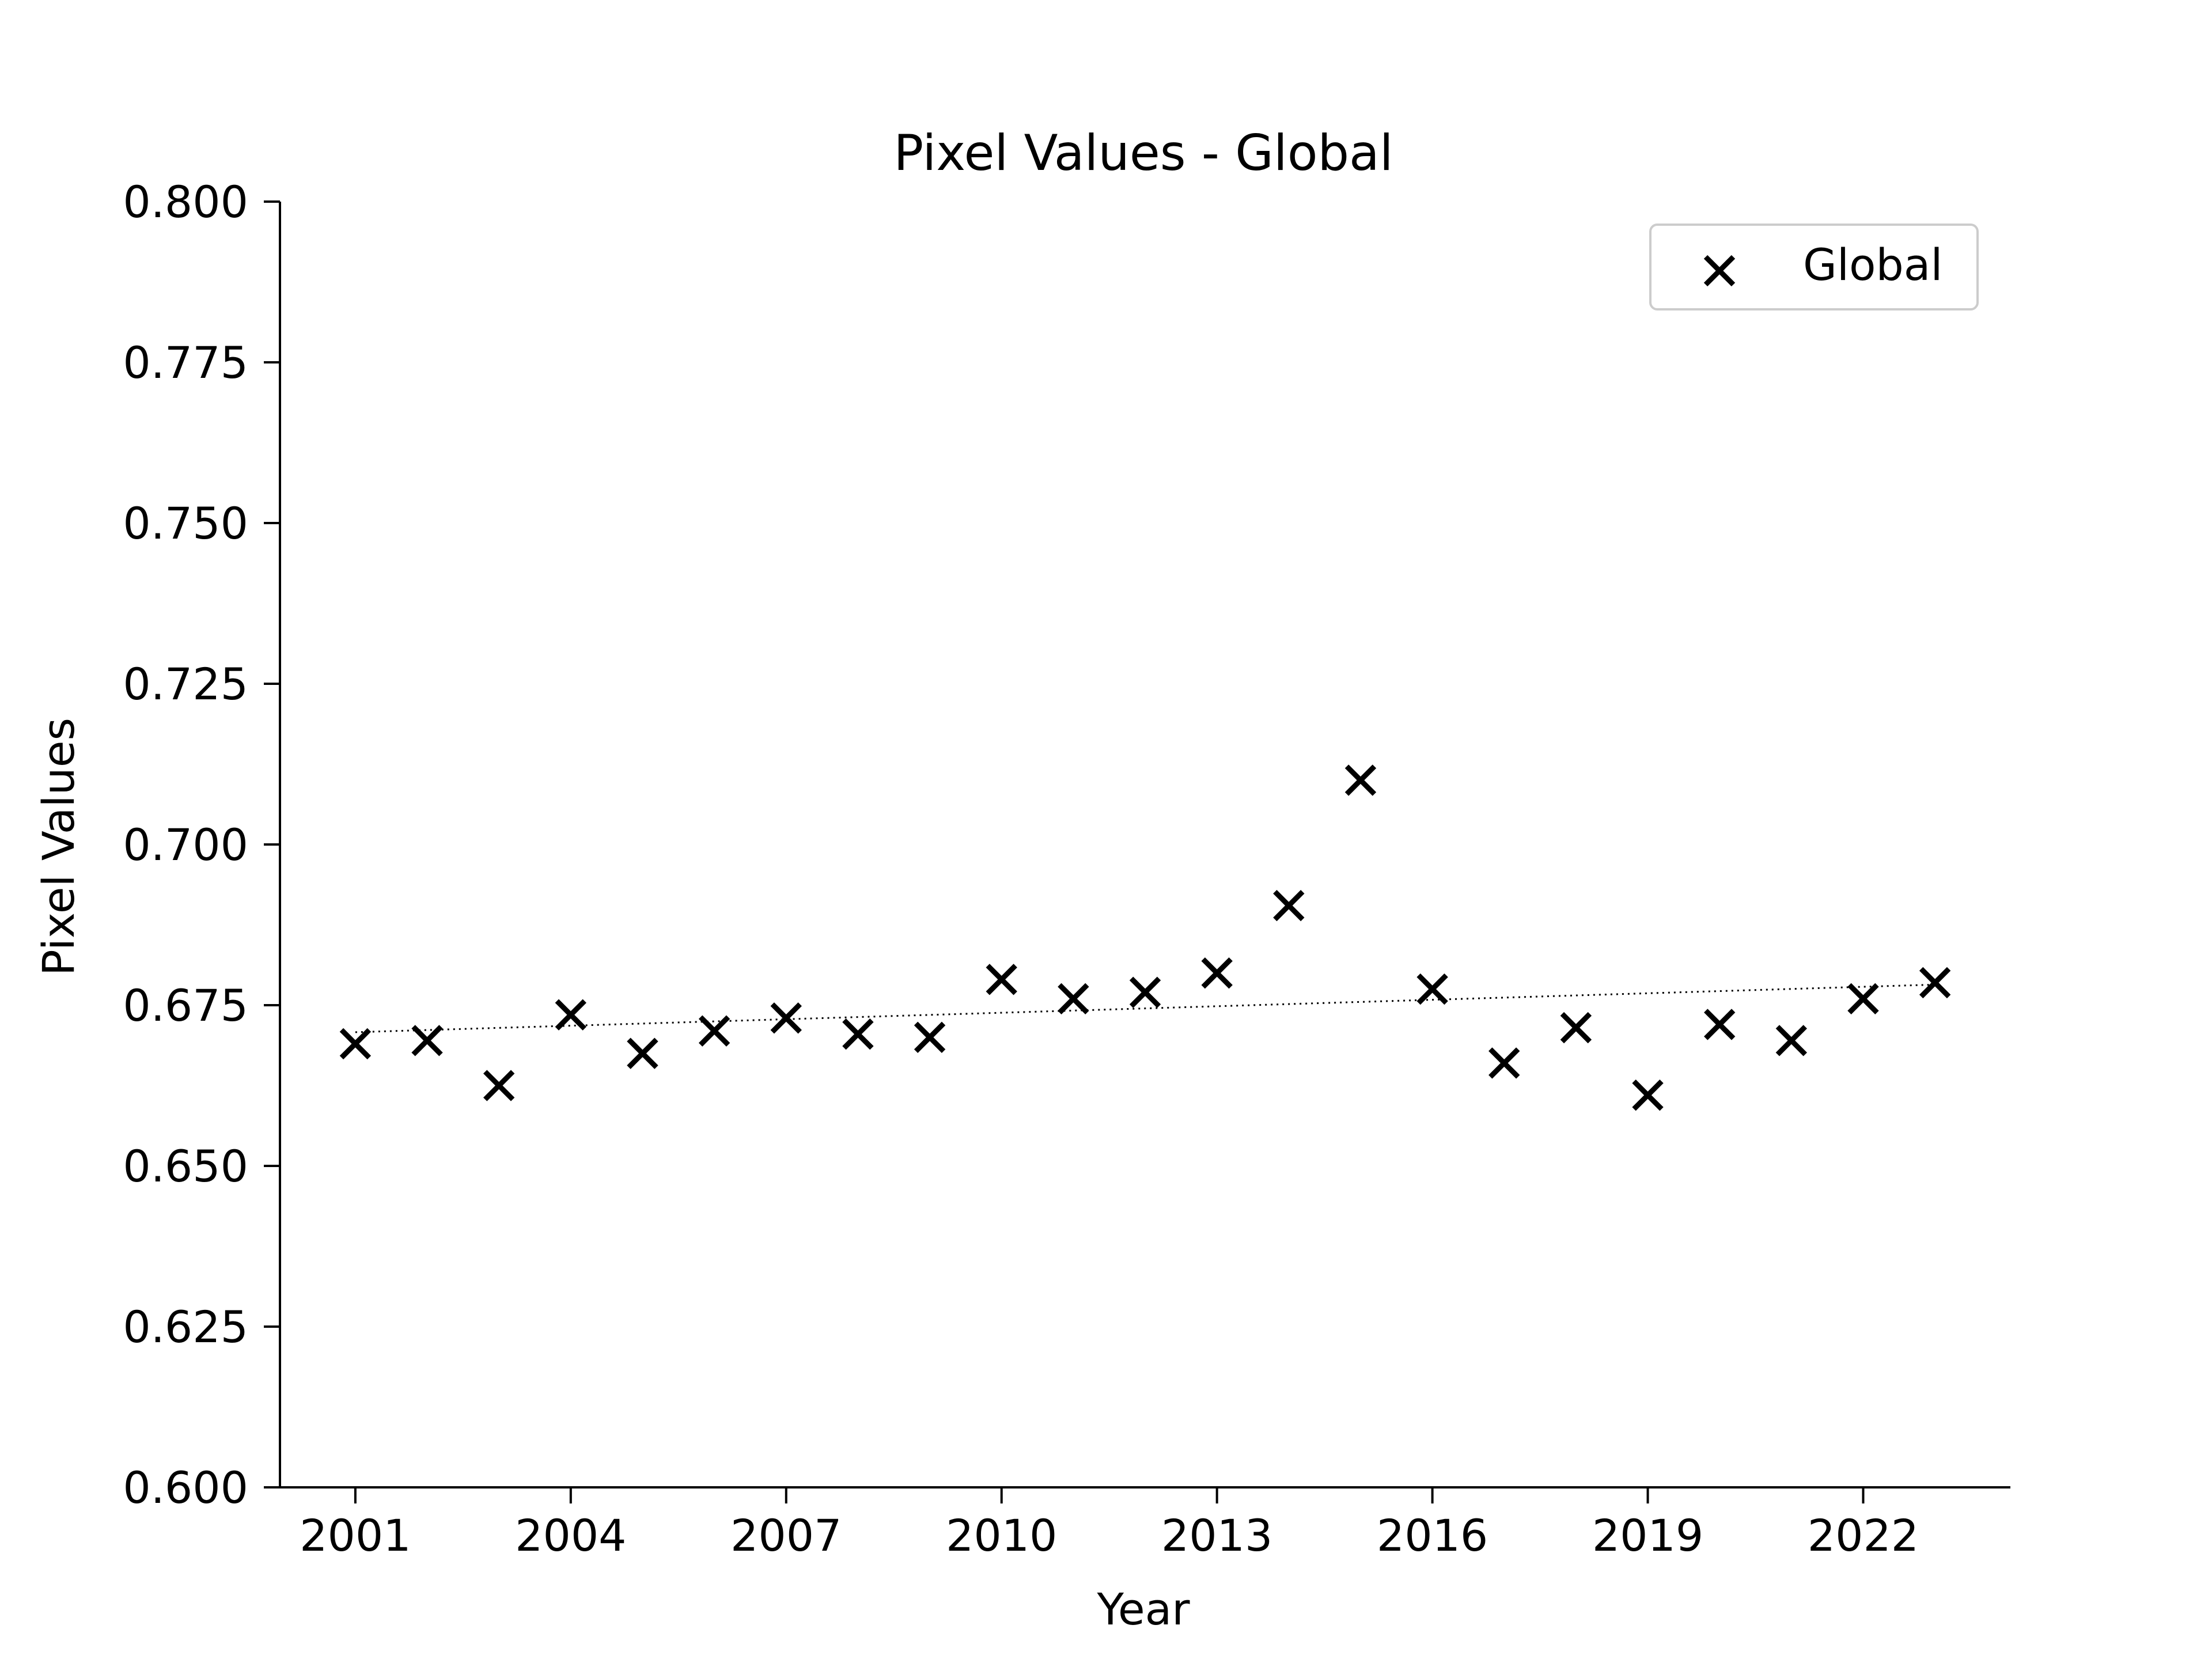 This screenshot has width=2212, height=1659. What do you see at coordinates (355, 1535) in the screenshot?
I see `x-tick-label: 2001` at bounding box center [355, 1535].